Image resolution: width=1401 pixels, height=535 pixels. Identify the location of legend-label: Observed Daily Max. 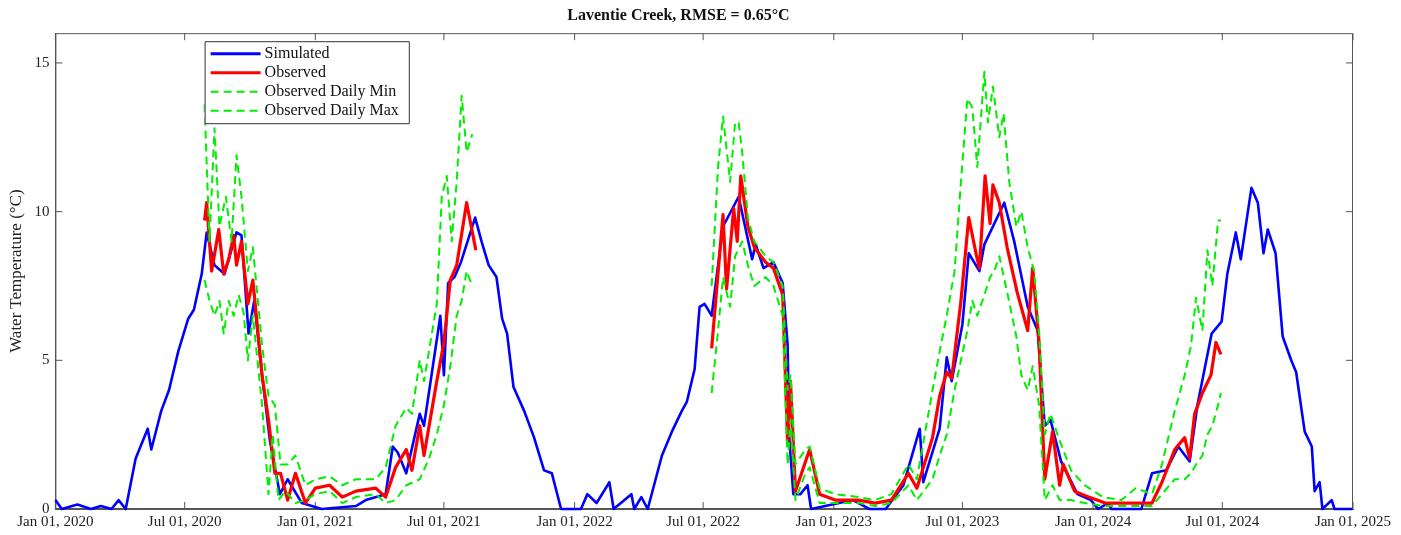
(331, 109).